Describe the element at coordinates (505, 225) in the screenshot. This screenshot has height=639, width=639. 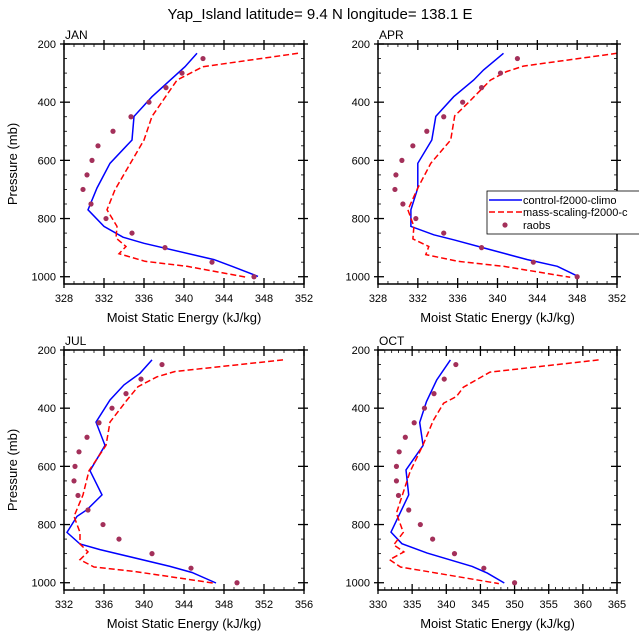
I see `legend-raobs-swatch` at that location.